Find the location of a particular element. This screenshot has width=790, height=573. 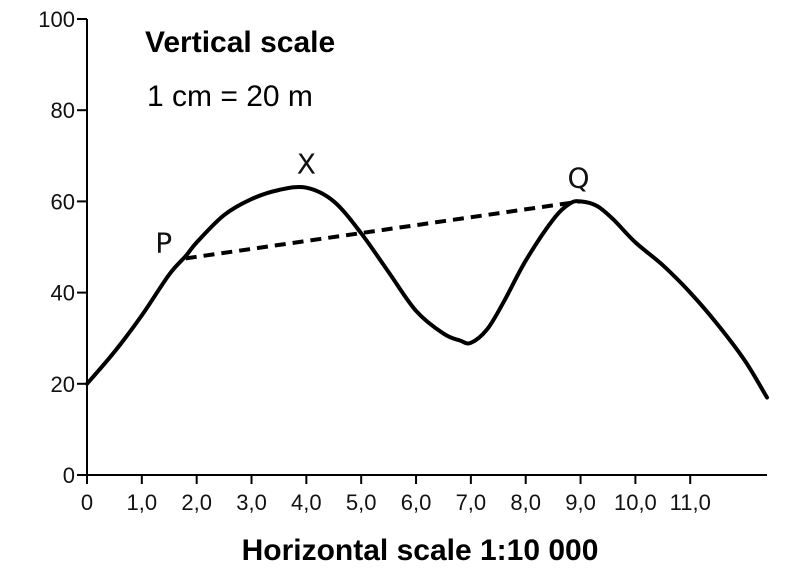

x-tick-label: 10,0 is located at coordinates (635, 502).